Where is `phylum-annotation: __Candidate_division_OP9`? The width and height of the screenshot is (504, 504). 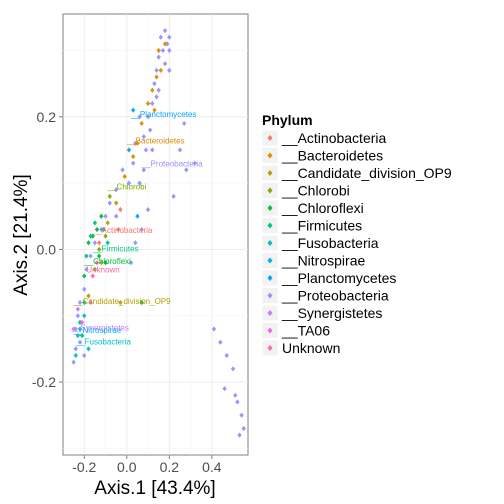
phylum-annotation: __Candidate_division_OP9 is located at coordinates (122, 301).